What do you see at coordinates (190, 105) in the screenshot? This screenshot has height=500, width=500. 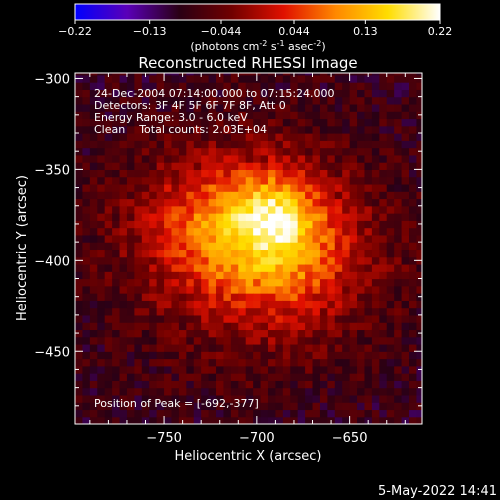 I see `annotation-detectors: Detectors: 3F 4F 5F 6F 7F 8F, Att 0` at bounding box center [190, 105].